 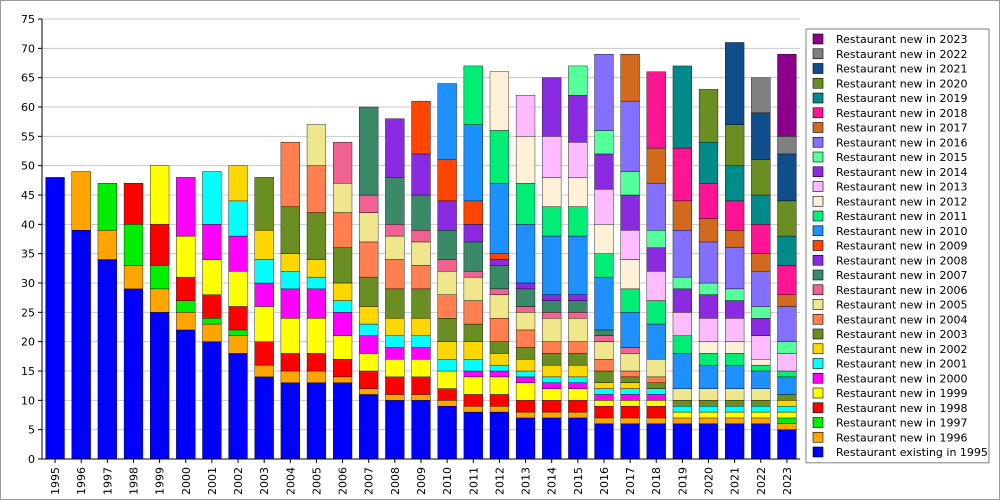 I want to click on legend-label: Restaurant new in 2021, so click(x=901, y=69).